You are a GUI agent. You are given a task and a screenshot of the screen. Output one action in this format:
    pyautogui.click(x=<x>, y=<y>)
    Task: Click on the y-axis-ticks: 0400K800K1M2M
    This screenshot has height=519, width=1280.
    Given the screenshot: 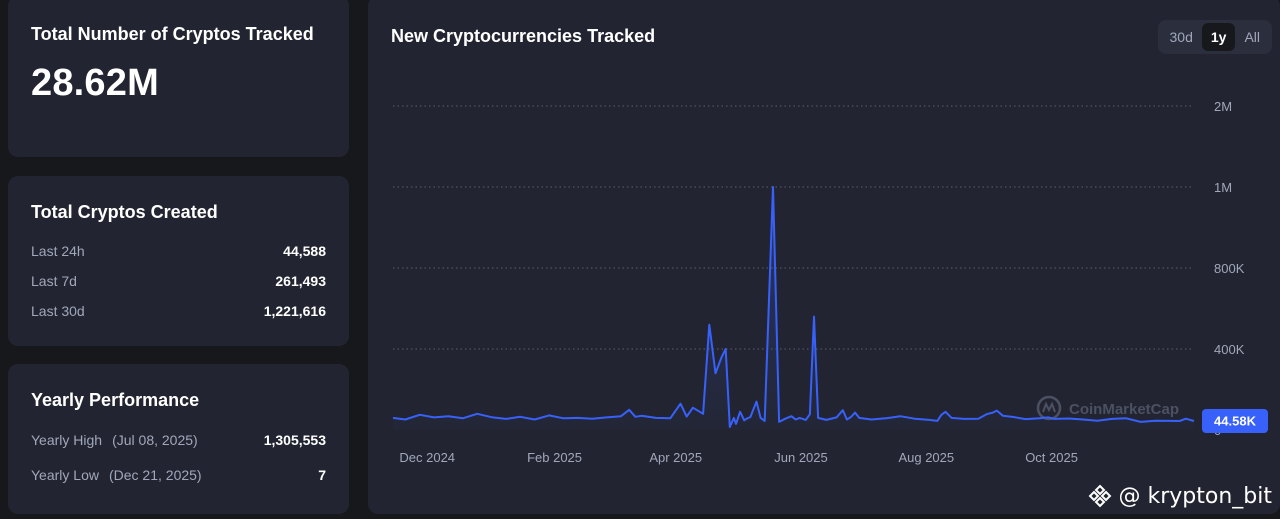 What is the action you would take?
    pyautogui.click(x=1229, y=268)
    